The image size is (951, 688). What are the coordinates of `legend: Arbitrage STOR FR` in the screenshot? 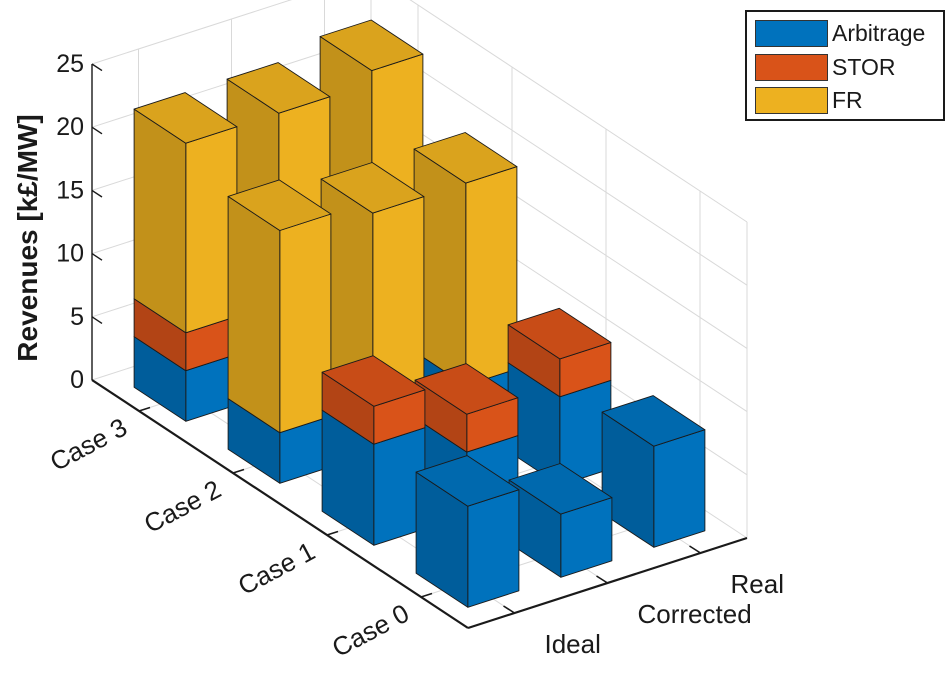 It's located at (845, 65).